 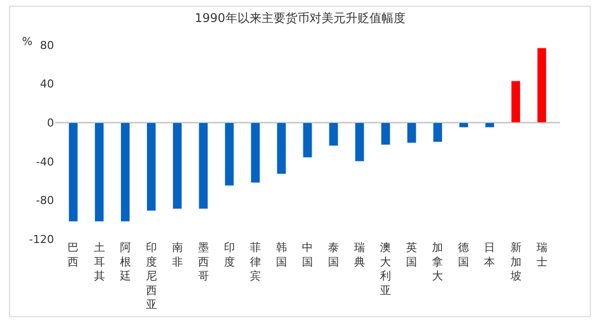 I want to click on y-tick-label: -40, so click(x=45, y=161).